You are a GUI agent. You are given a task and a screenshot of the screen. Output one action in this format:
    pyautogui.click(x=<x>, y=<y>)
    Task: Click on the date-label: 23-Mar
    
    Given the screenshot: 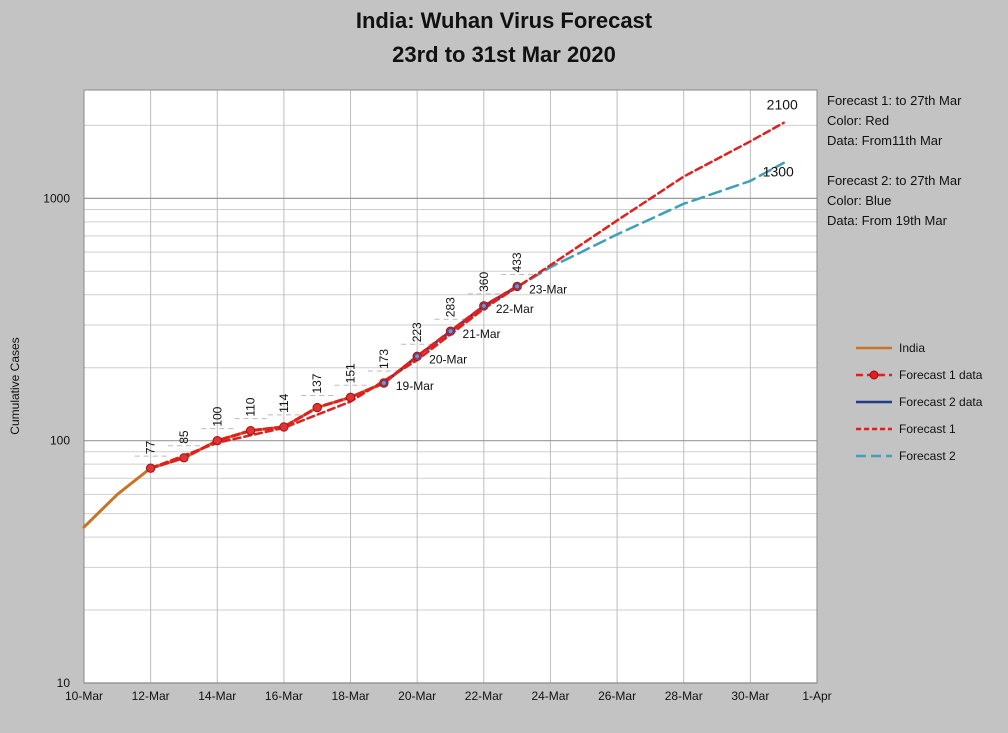 What is the action you would take?
    pyautogui.click(x=548, y=289)
    